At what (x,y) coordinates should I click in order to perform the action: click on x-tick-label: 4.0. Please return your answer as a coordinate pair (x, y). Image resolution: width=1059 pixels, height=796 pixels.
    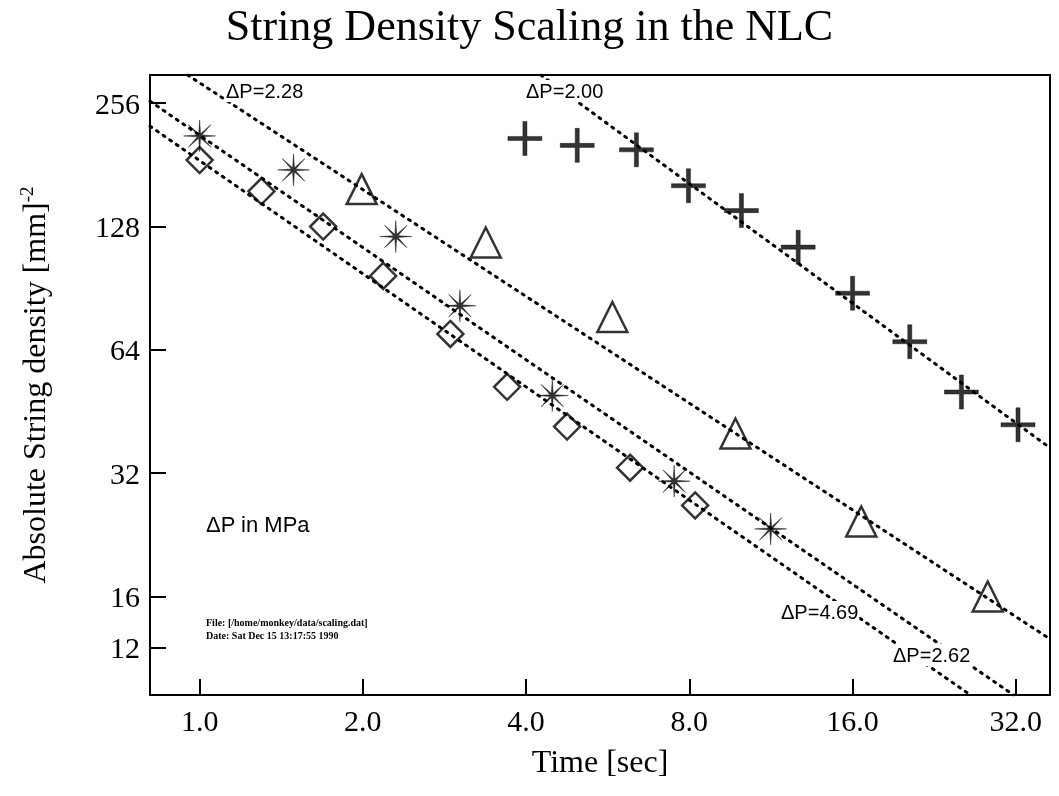
    Looking at the image, I should click on (526, 720).